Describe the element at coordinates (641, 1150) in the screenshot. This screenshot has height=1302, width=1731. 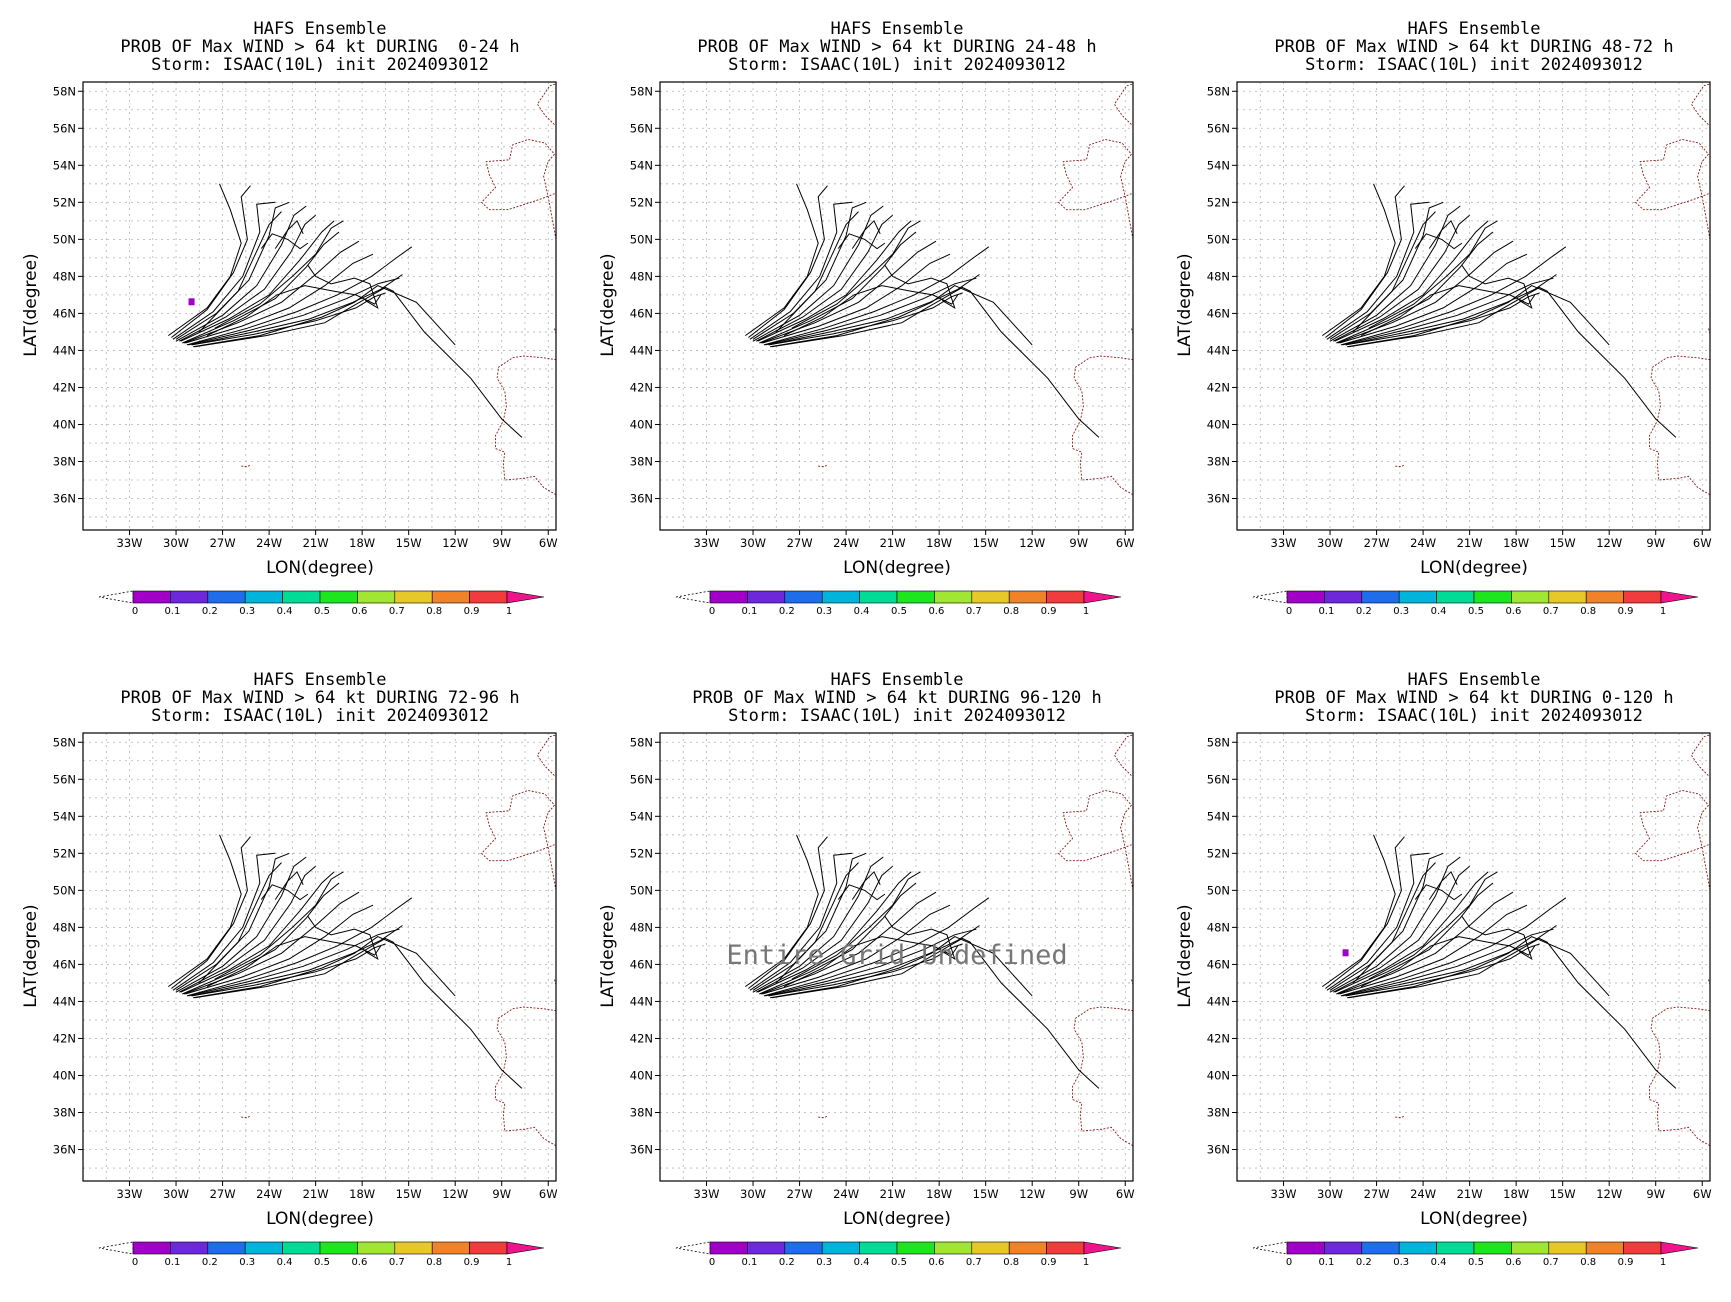
I see `y-tick-label: 36N` at that location.